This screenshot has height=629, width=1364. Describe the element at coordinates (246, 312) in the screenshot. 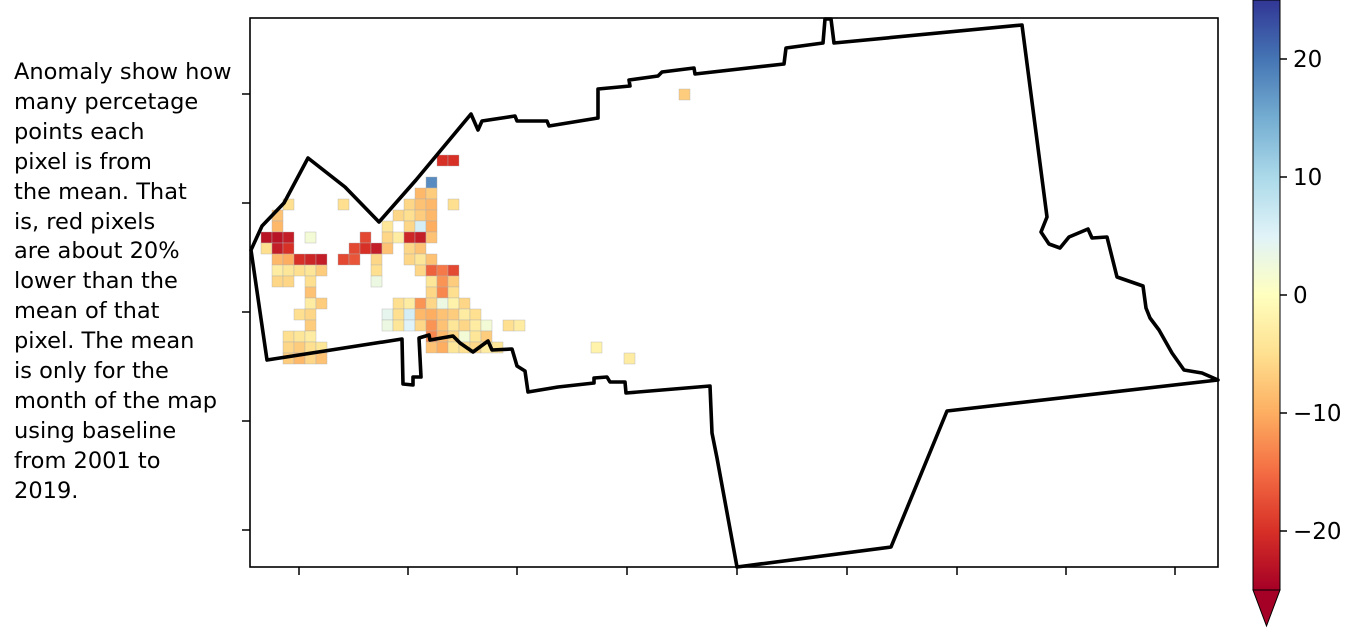

I see `y-axis-ticks` at that location.